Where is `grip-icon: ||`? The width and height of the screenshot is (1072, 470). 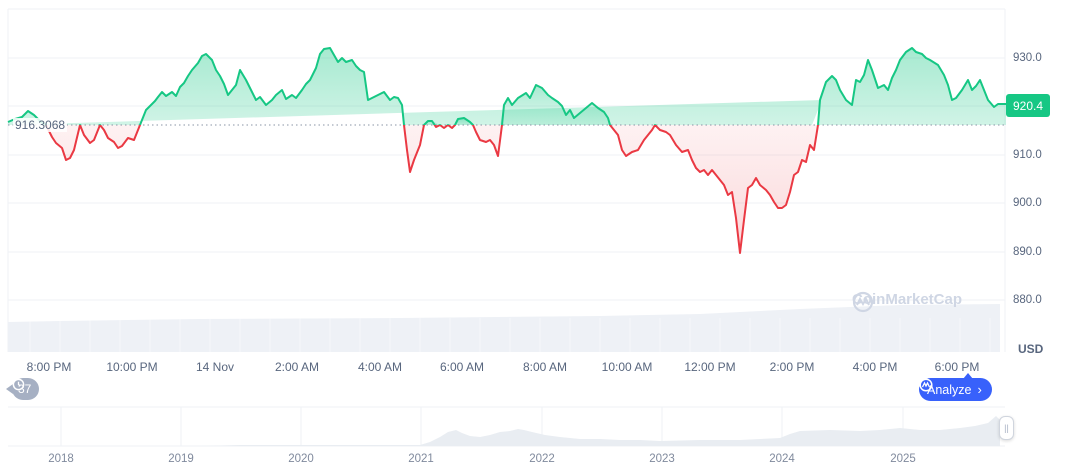 grip-icon: || is located at coordinates (1006, 428).